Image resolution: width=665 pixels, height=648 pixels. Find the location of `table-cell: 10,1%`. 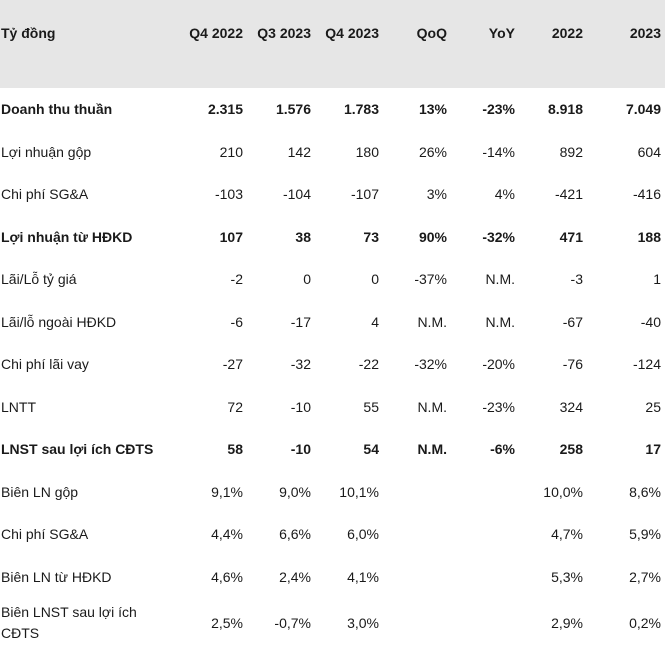

table-cell: 10,1% is located at coordinates (359, 491).